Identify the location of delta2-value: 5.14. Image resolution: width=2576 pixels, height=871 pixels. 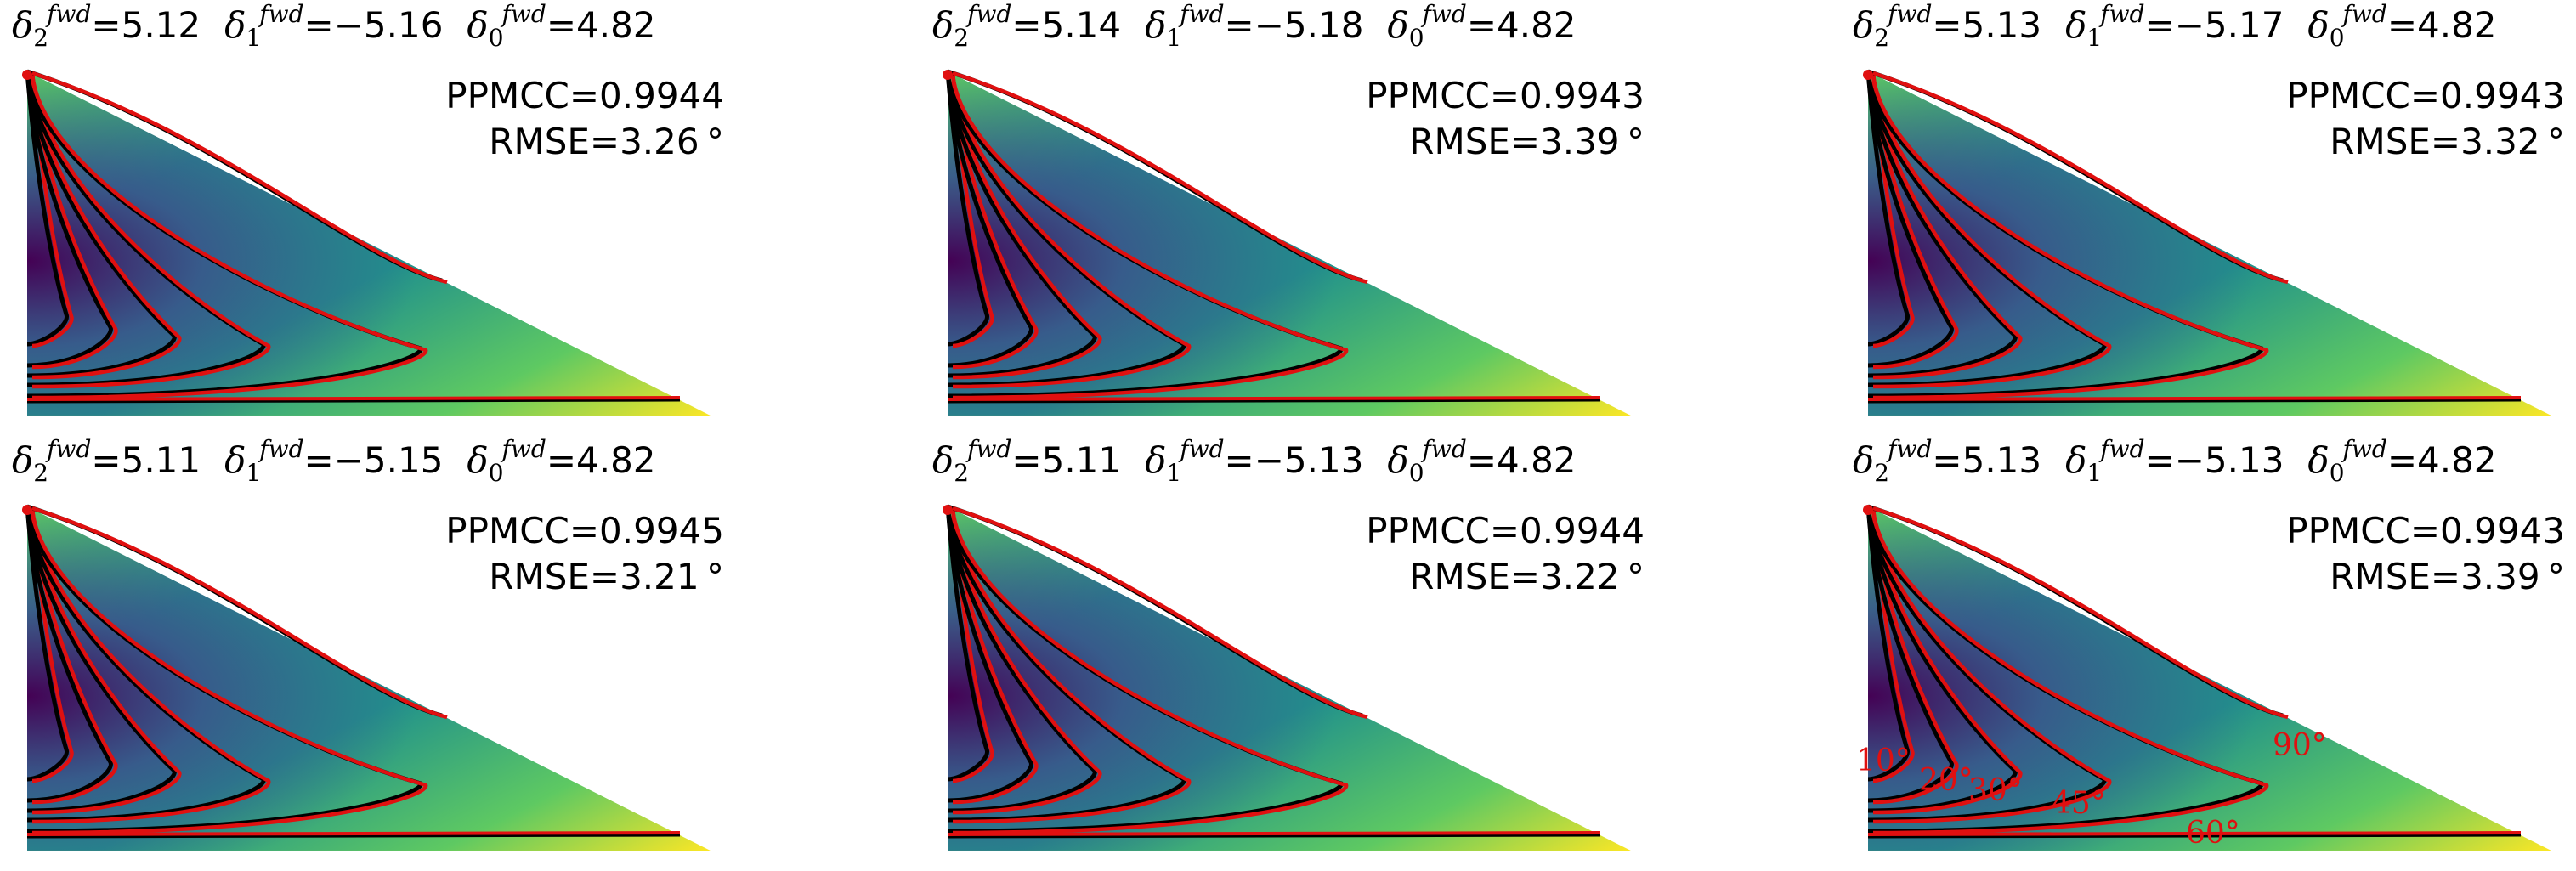
(1081, 25).